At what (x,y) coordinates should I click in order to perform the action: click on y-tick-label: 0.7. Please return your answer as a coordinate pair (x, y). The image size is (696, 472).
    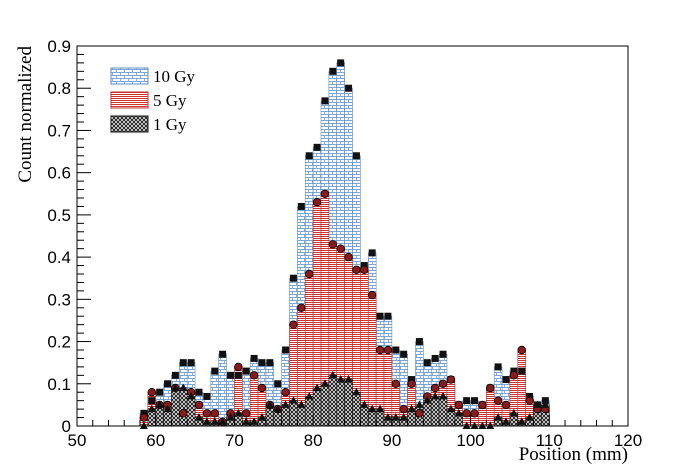
    Looking at the image, I should click on (59, 130).